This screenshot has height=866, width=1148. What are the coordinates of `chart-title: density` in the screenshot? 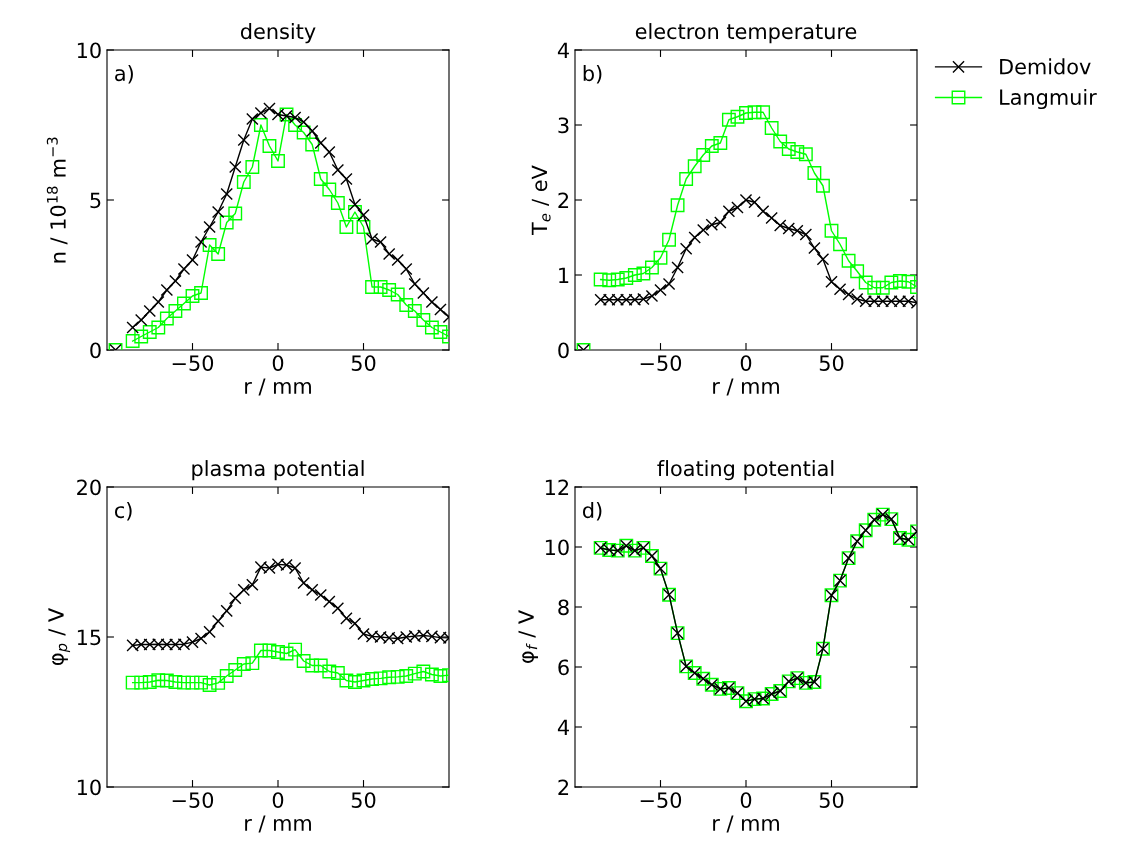 It's located at (278, 33).